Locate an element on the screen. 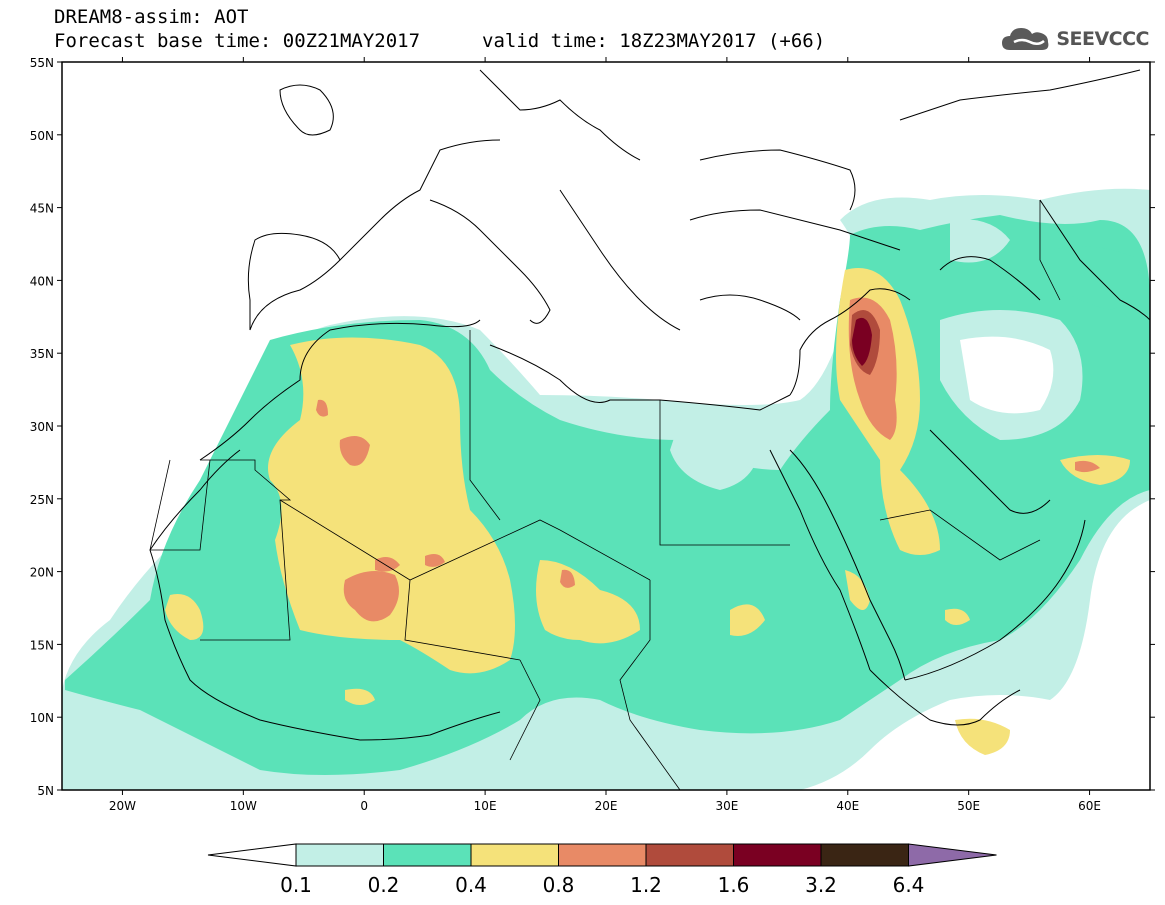 Image resolution: width=1165 pixels, height=905 pixels. lat-label: 50N is located at coordinates (42, 136).